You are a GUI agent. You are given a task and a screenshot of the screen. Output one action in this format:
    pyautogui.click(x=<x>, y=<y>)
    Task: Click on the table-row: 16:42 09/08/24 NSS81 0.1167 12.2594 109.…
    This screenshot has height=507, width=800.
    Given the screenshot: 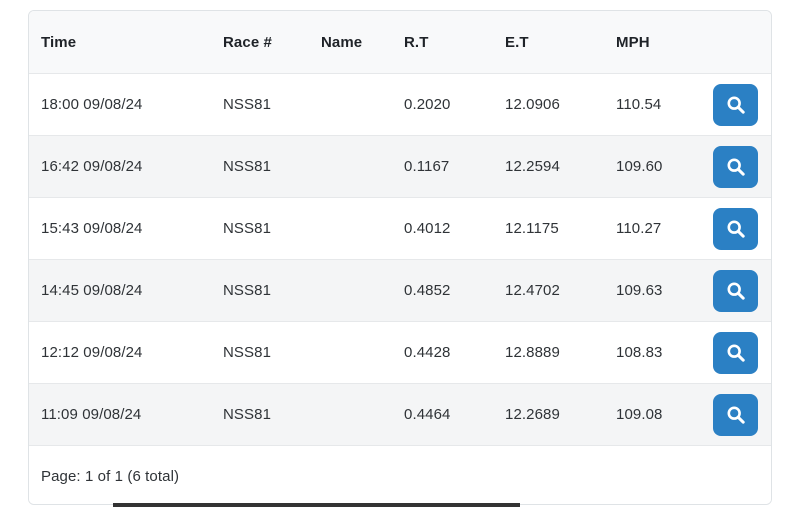 What is the action you would take?
    pyautogui.click(x=400, y=167)
    